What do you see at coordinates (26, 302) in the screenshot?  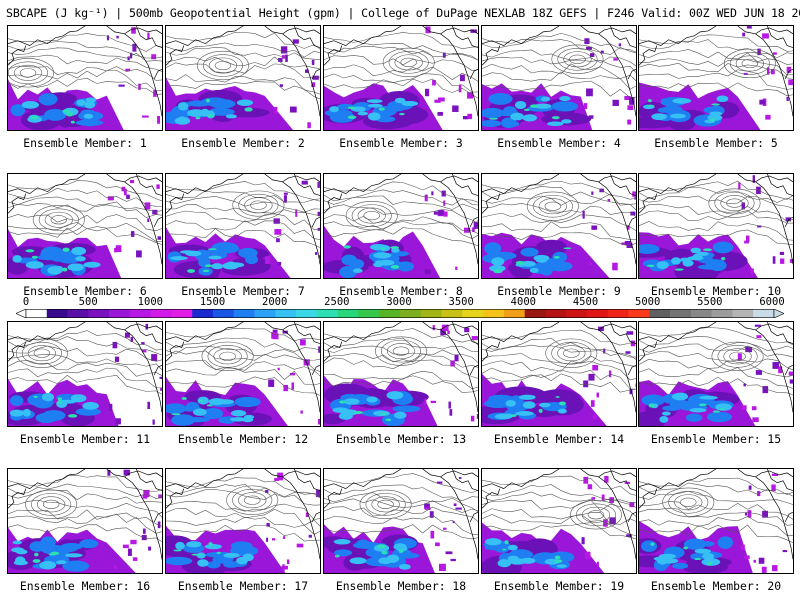 I see `colorbar-tick-label: 0` at bounding box center [26, 302].